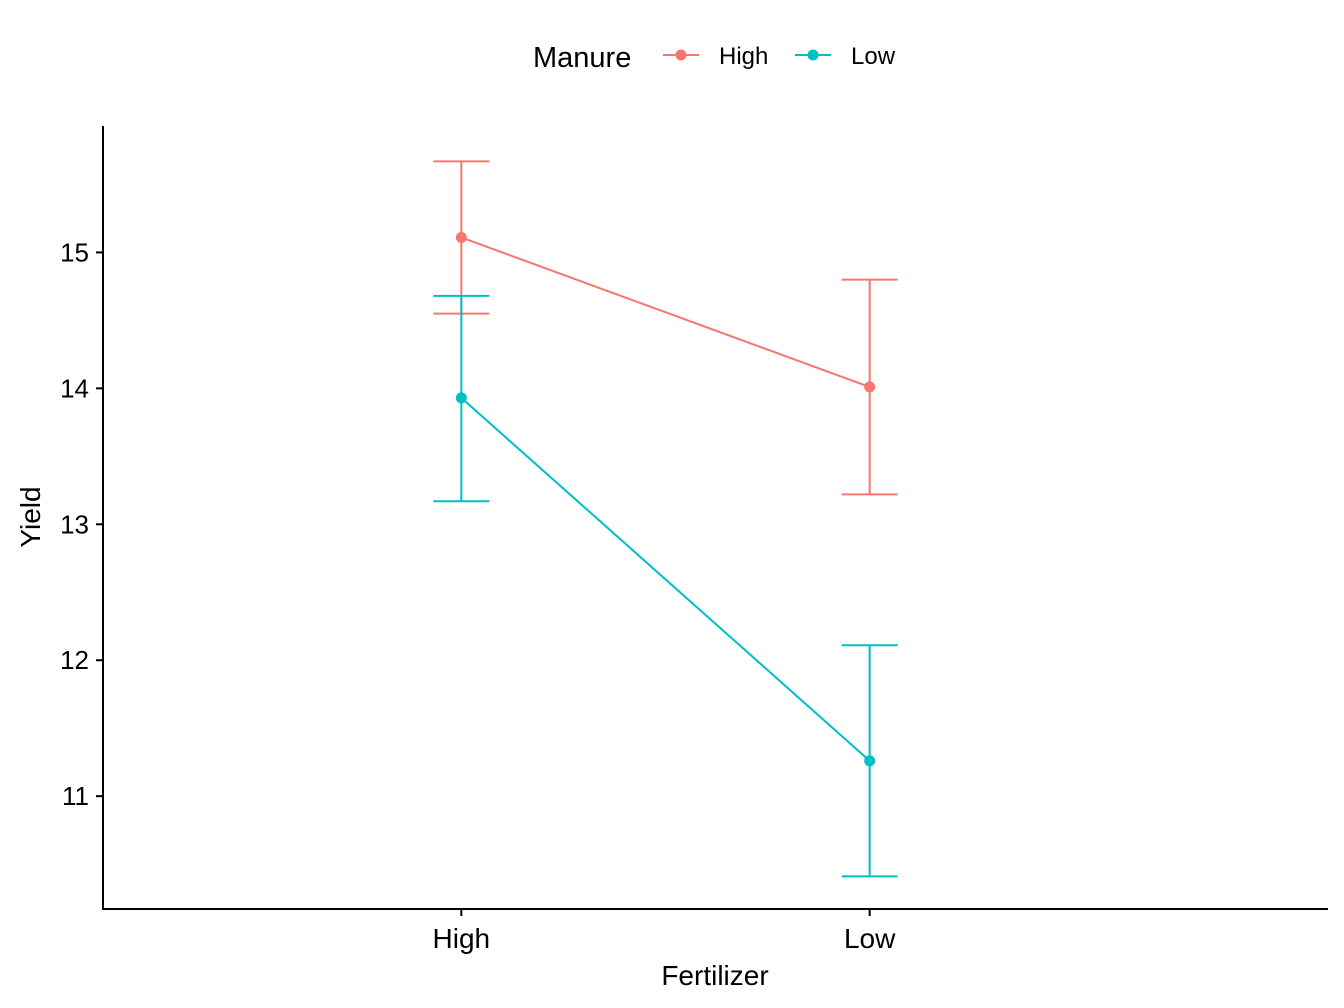 This screenshot has height=1008, width=1344. I want to click on legend-label: High, so click(743, 56).